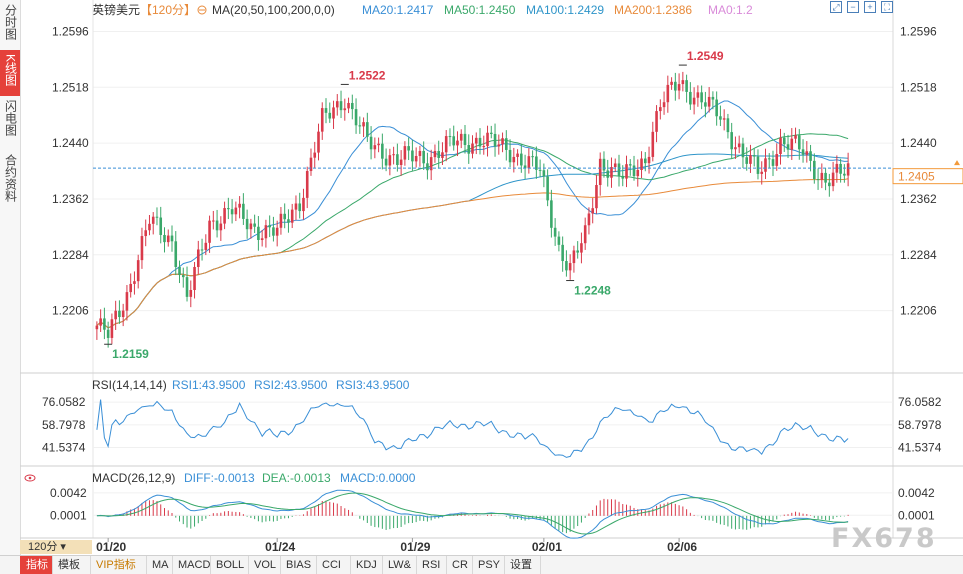 The height and width of the screenshot is (574, 963). I want to click on zoom-in-icon: +, so click(870, 7).